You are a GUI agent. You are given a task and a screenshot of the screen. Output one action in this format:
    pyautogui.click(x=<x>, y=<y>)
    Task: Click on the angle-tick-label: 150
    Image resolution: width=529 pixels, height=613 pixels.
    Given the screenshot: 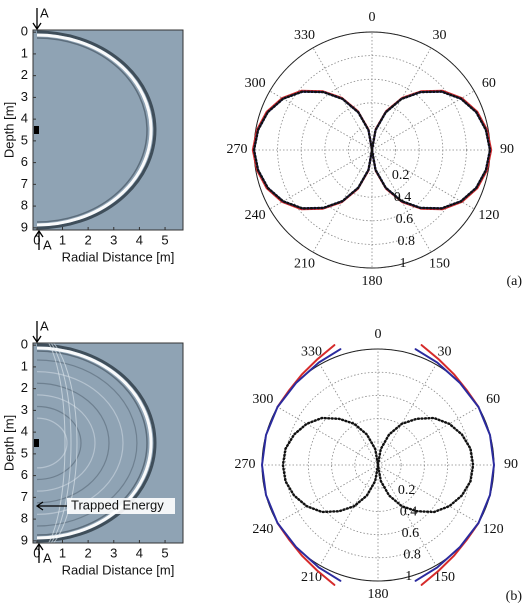 What is the action you would take?
    pyautogui.click(x=444, y=577)
    